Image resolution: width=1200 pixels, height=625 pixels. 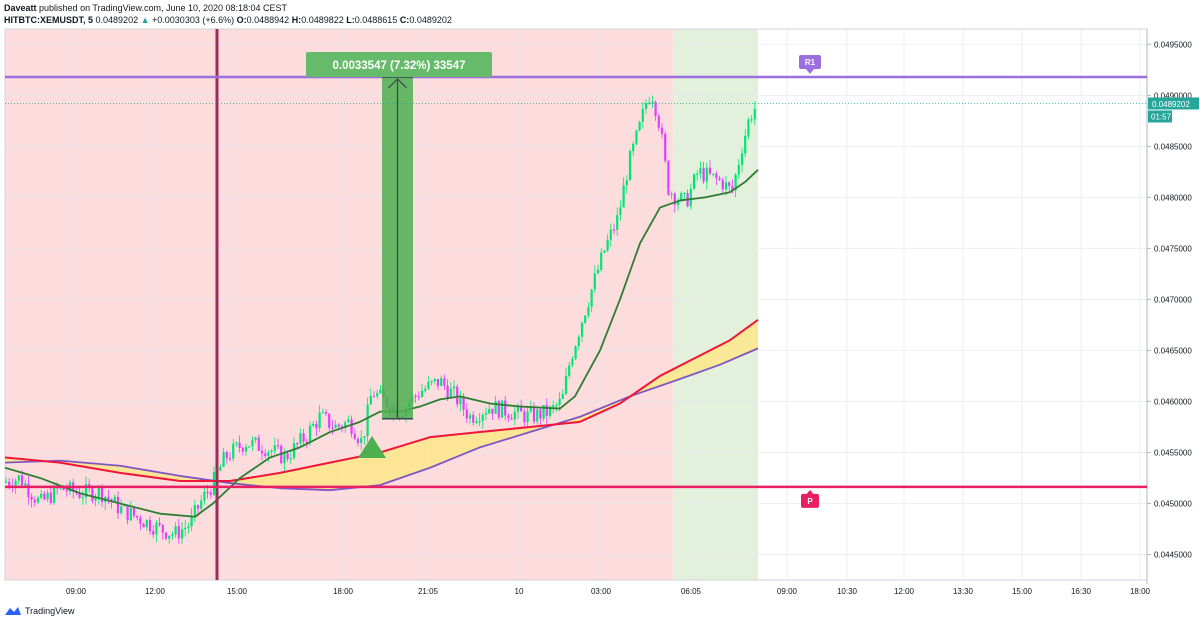 I want to click on x-tick-label: 09:00, so click(x=787, y=591).